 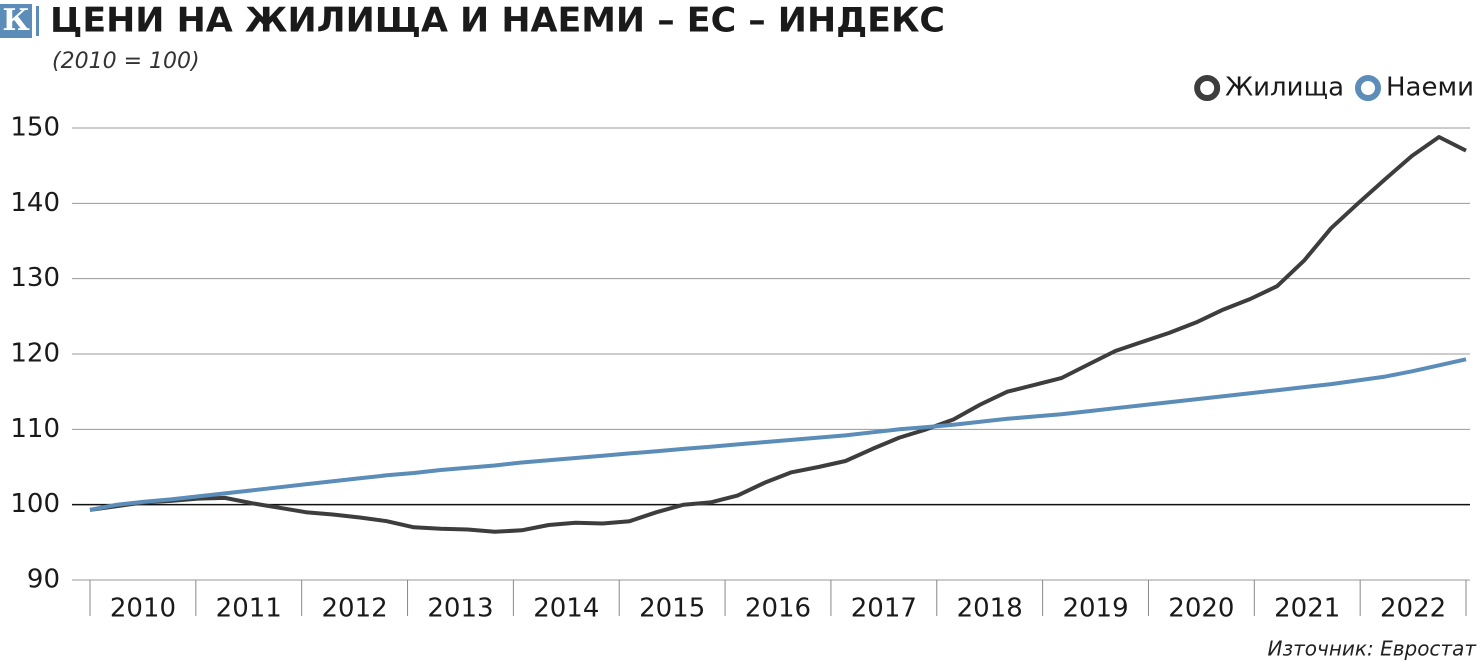 I want to click on x-tick-label: 2014, so click(x=566, y=609).